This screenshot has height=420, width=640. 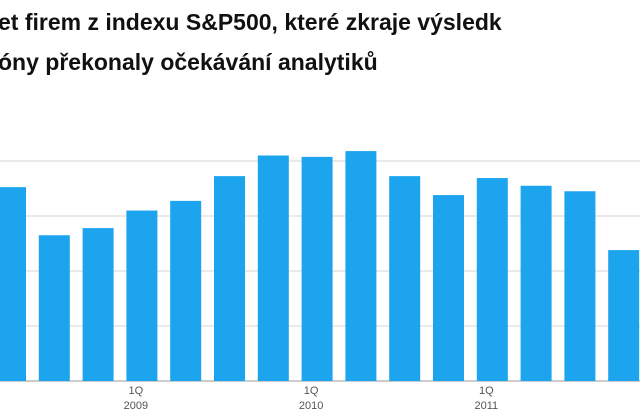 I want to click on x-tick-year: 2010, so click(x=311, y=406).